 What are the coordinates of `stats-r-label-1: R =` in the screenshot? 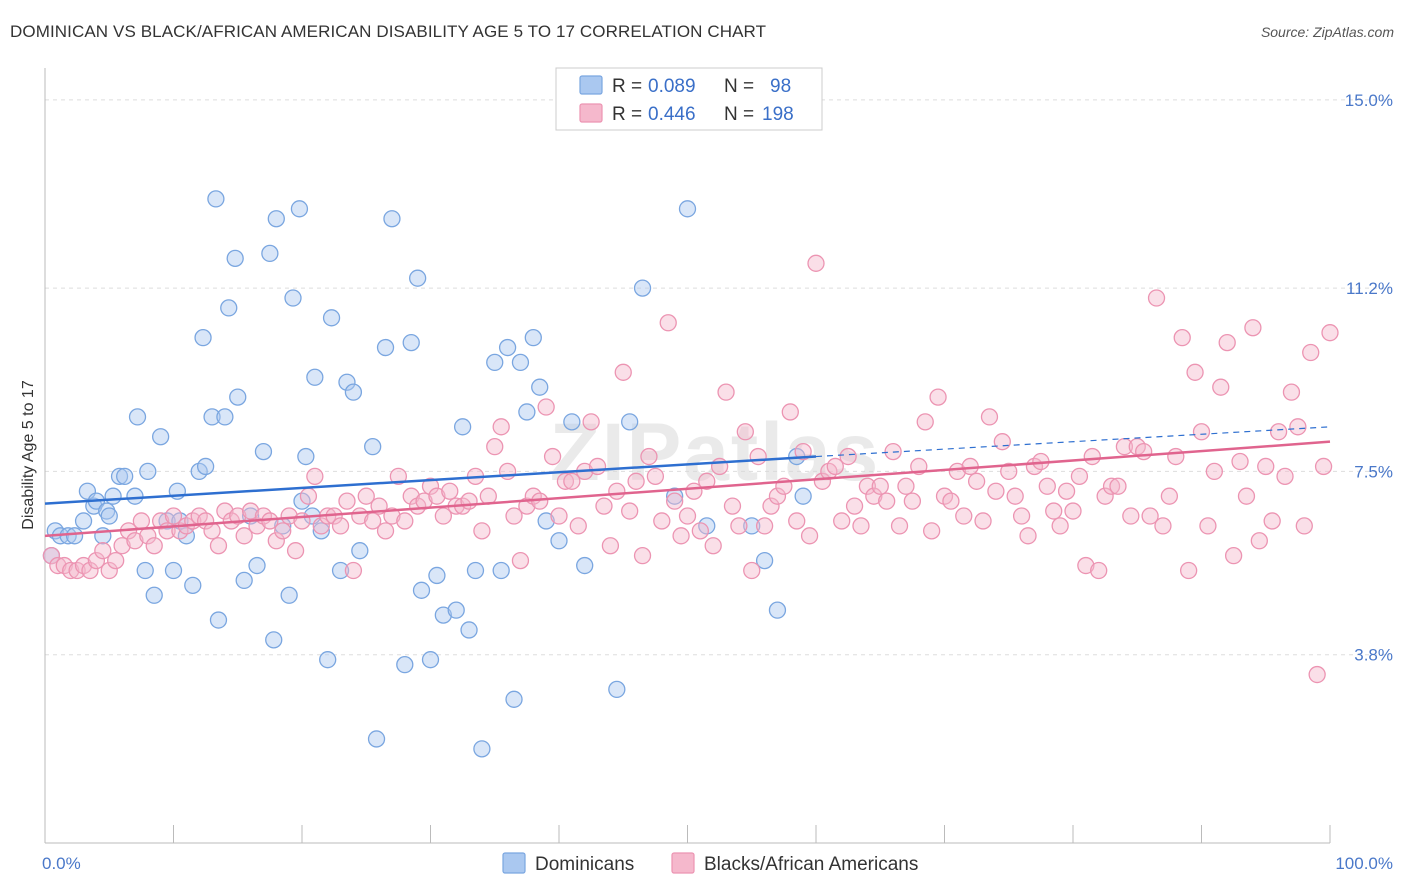 It's located at (627, 86).